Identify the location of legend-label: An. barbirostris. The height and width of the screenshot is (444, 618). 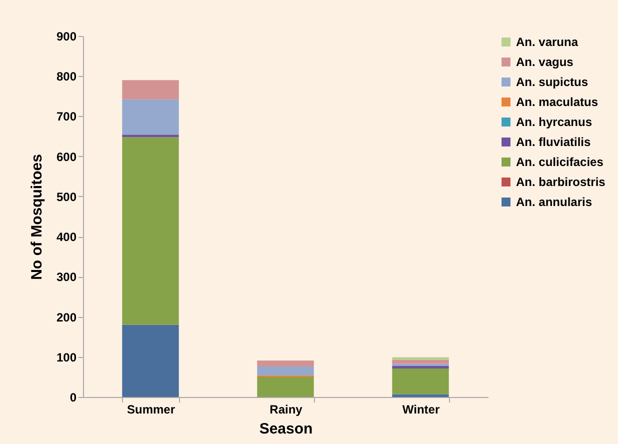
(561, 182).